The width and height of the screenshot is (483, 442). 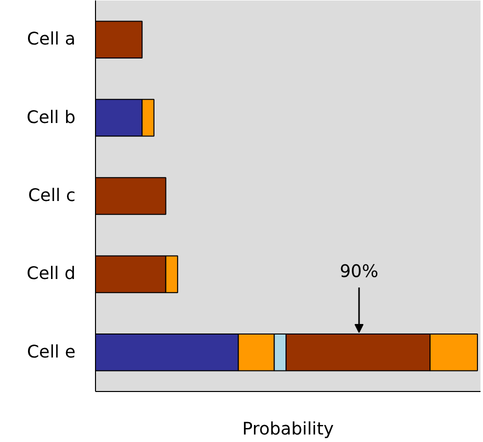 What do you see at coordinates (51, 352) in the screenshot?
I see `y-tick-label: Cell e` at bounding box center [51, 352].